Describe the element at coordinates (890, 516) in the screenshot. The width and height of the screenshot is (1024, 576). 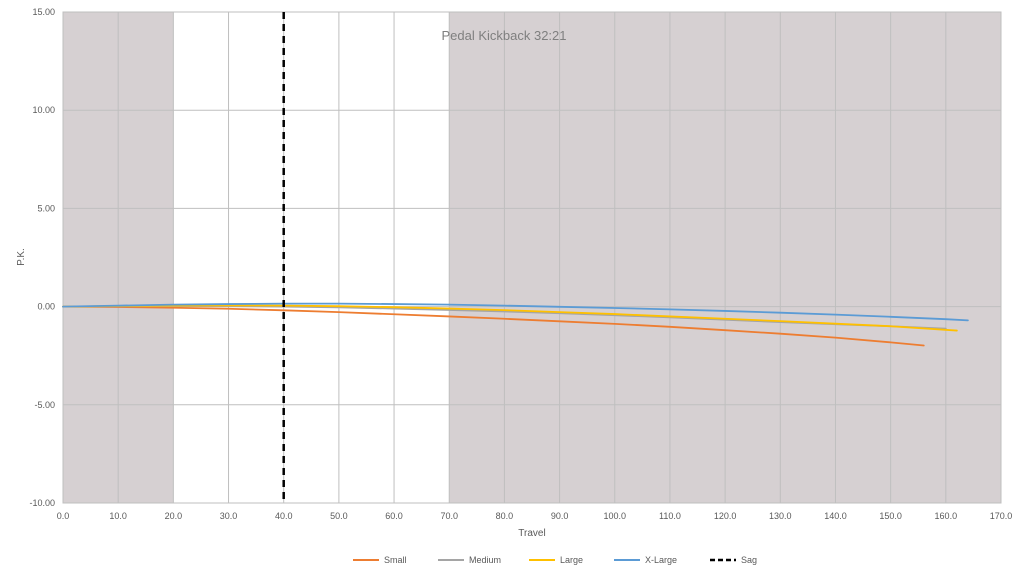
I see `x-tick-label: 150.0` at that location.